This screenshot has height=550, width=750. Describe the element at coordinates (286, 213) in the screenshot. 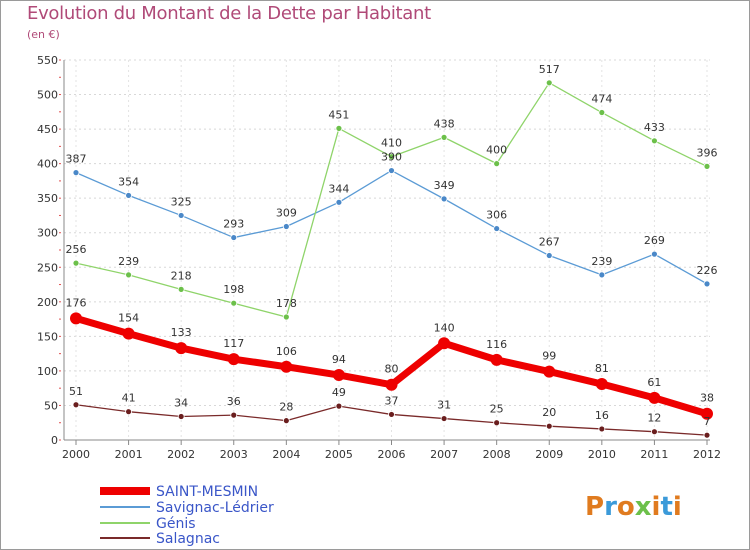

I see `data-label: 309` at that location.